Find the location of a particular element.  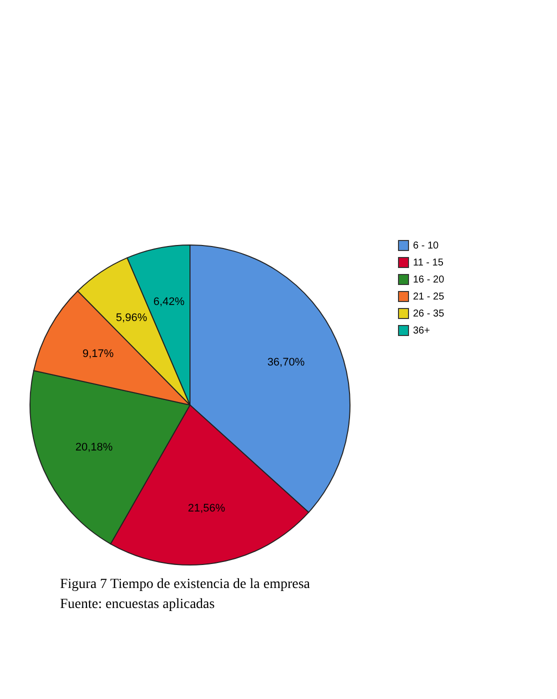

legend-label: 16 - 20 is located at coordinates (429, 280).